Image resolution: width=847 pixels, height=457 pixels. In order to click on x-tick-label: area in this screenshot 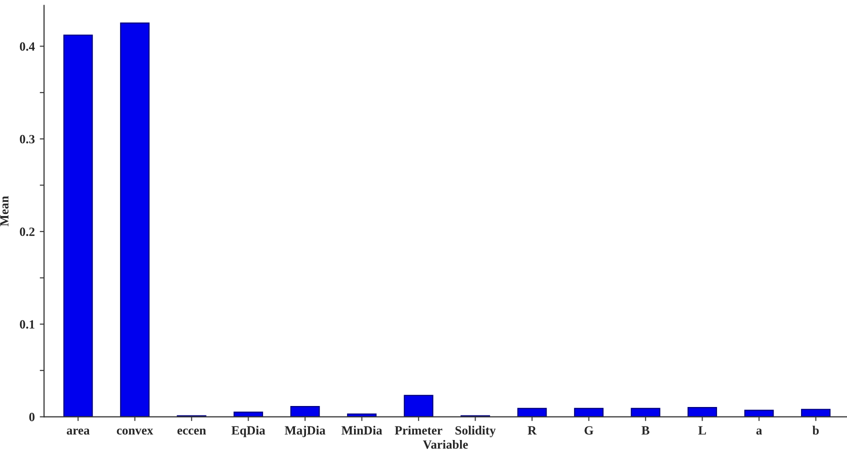, I will do `click(78, 431)`.